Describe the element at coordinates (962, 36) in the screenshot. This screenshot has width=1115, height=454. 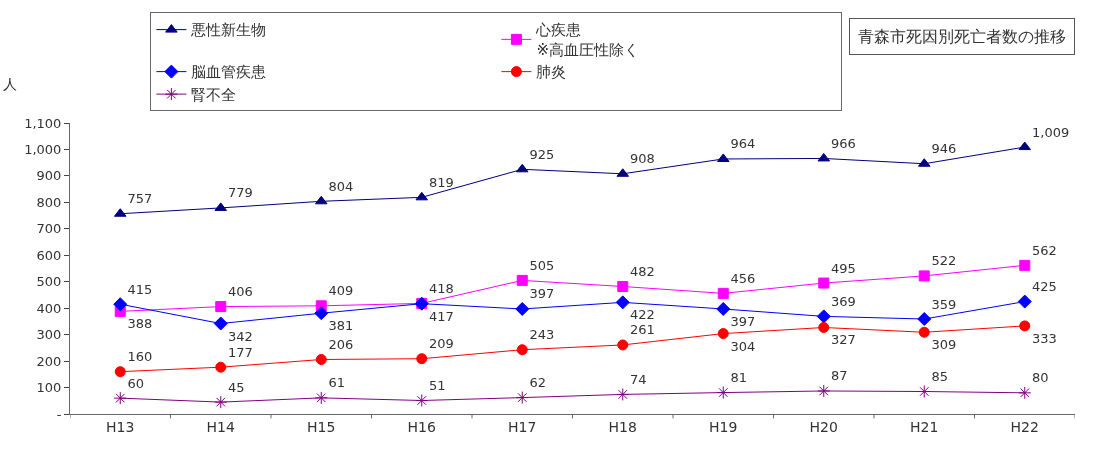
I see `chart-title: 青森市死因別死亡者数の推移` at that location.